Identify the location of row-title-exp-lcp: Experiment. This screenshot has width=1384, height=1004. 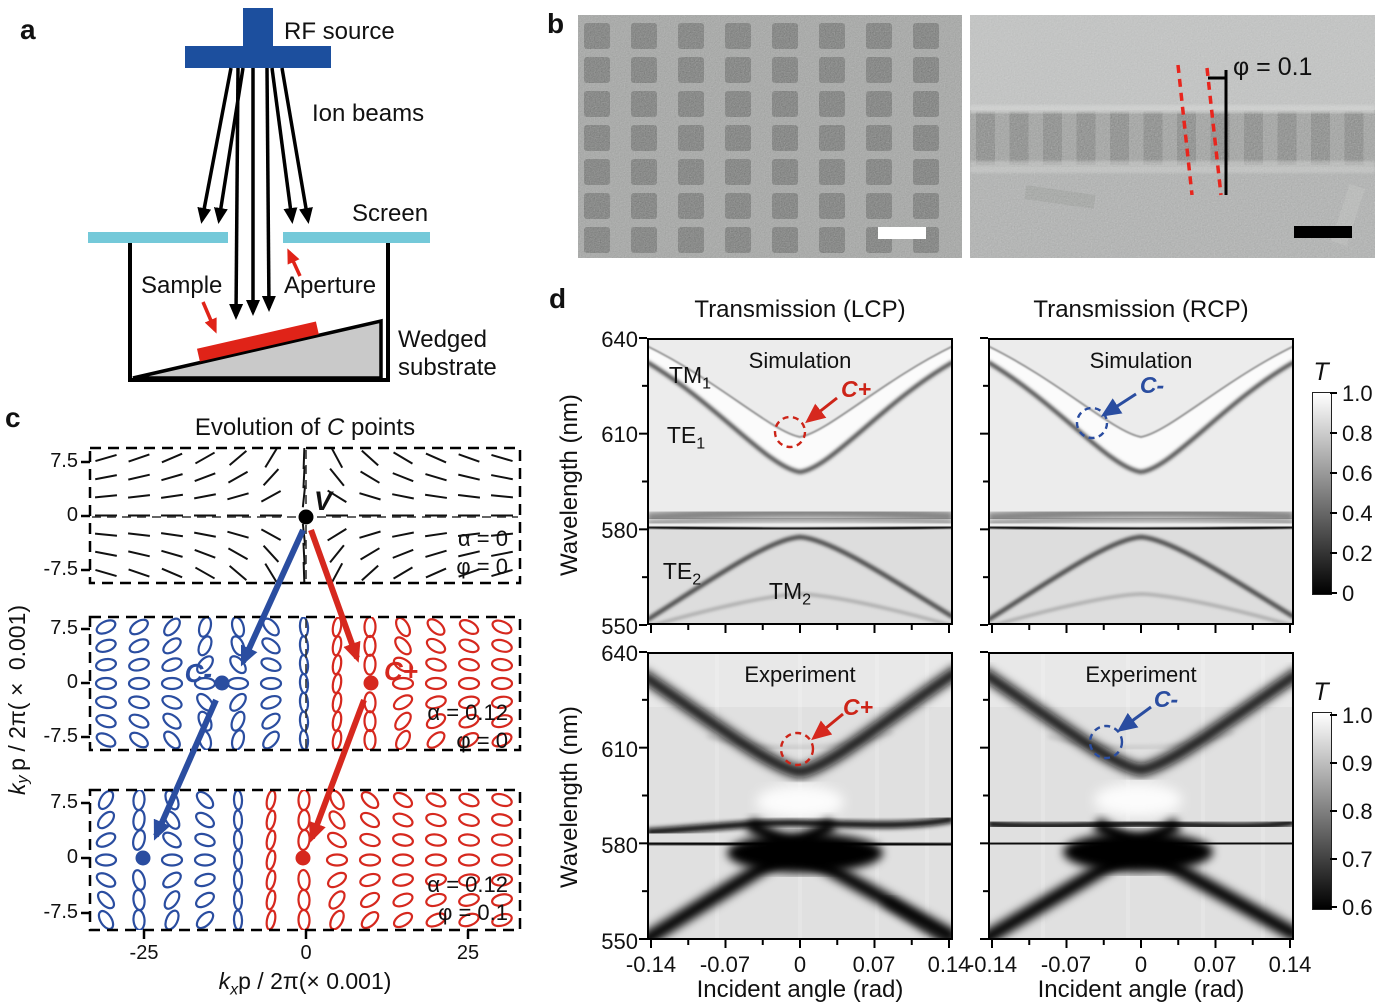
(800, 674).